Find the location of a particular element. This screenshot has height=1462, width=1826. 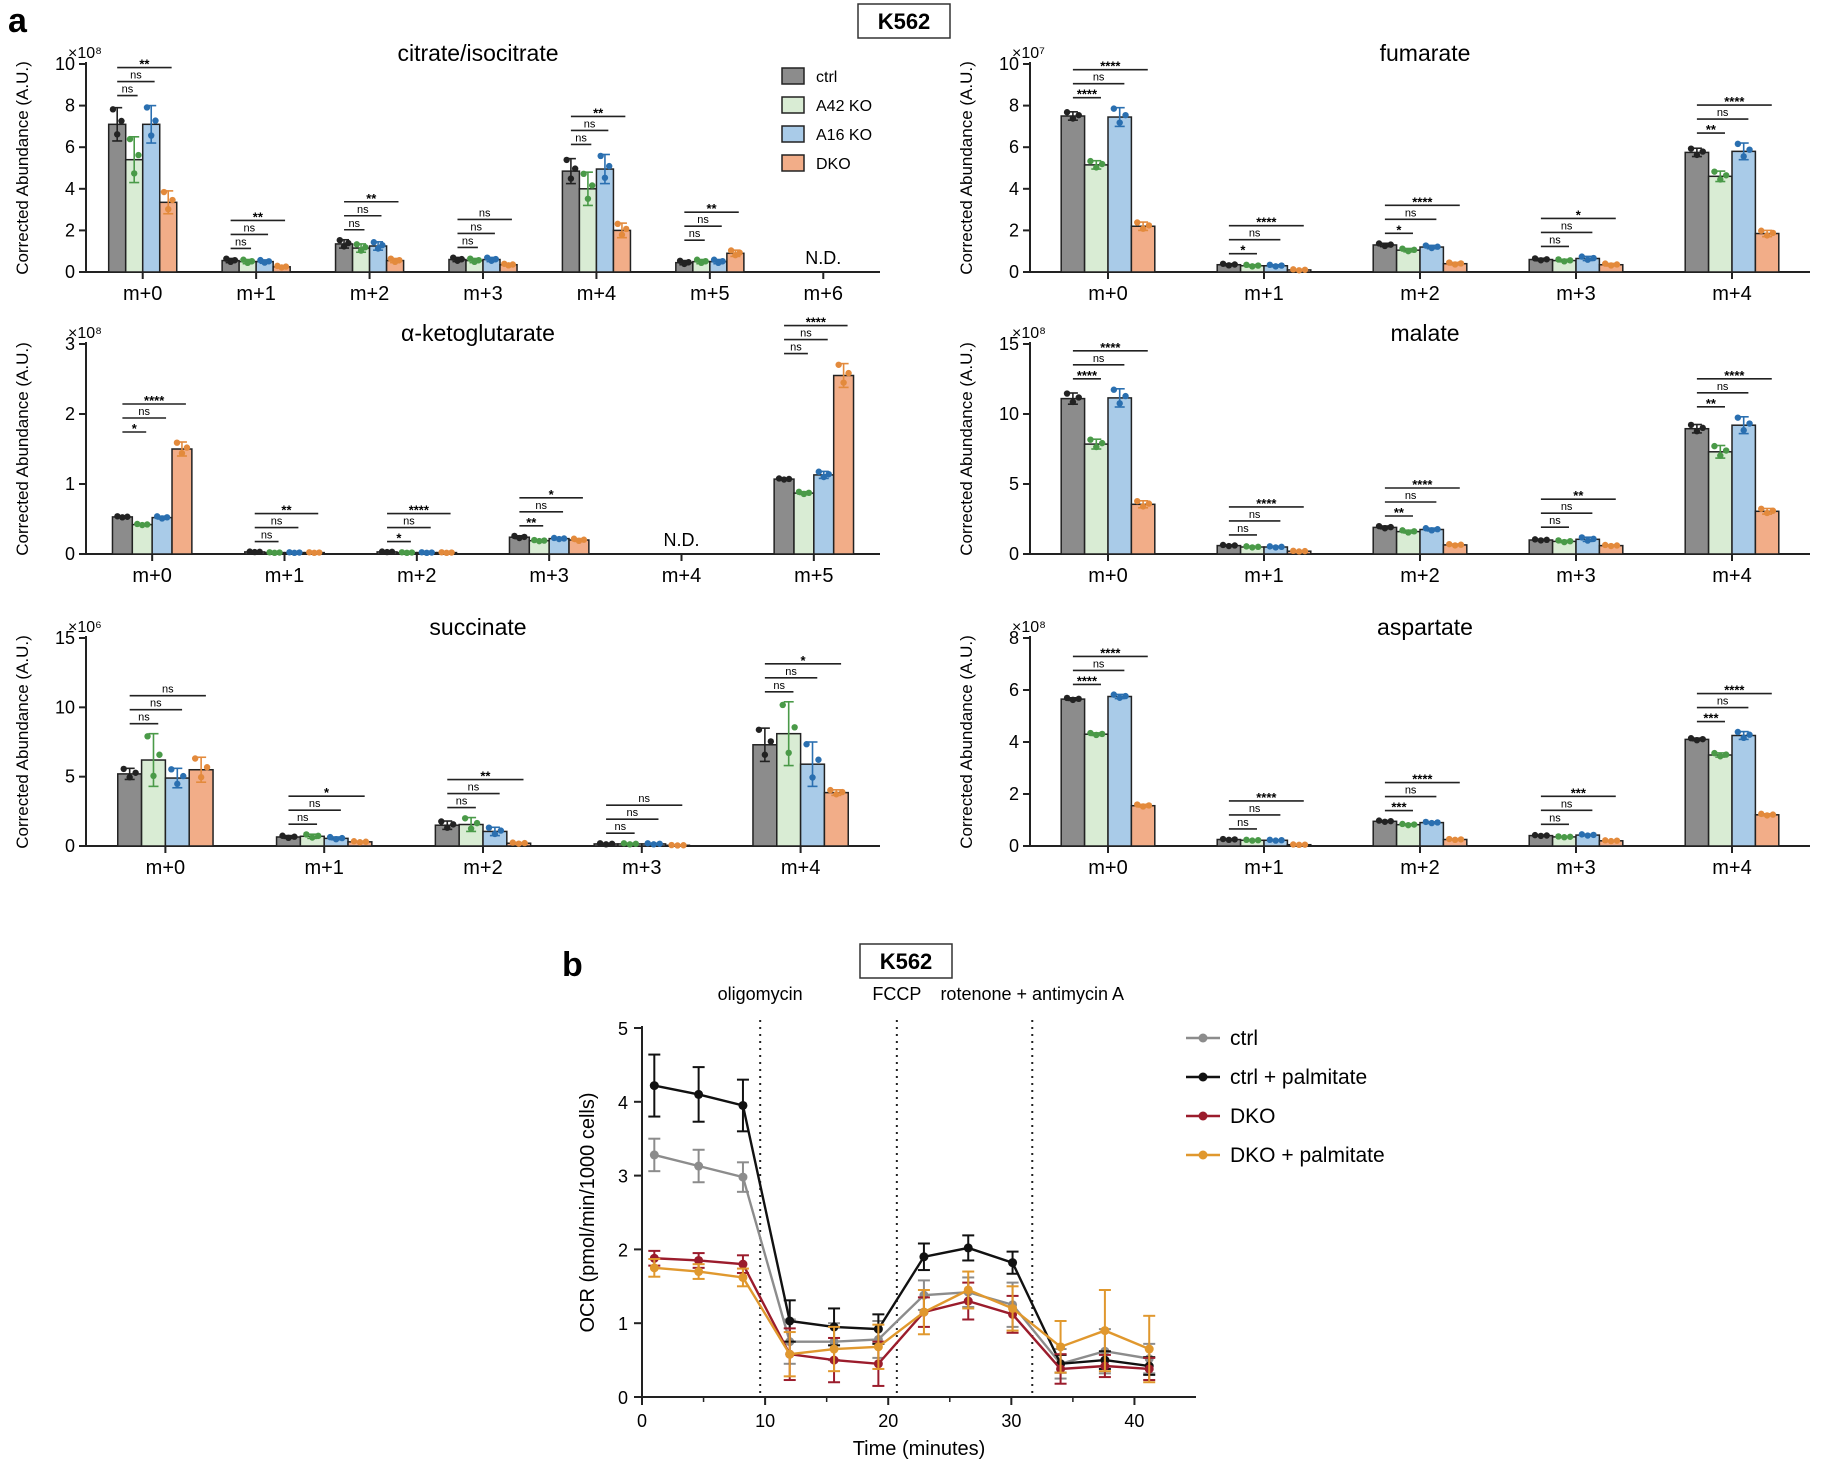

k562-box-a is located at coordinates (904, 21).